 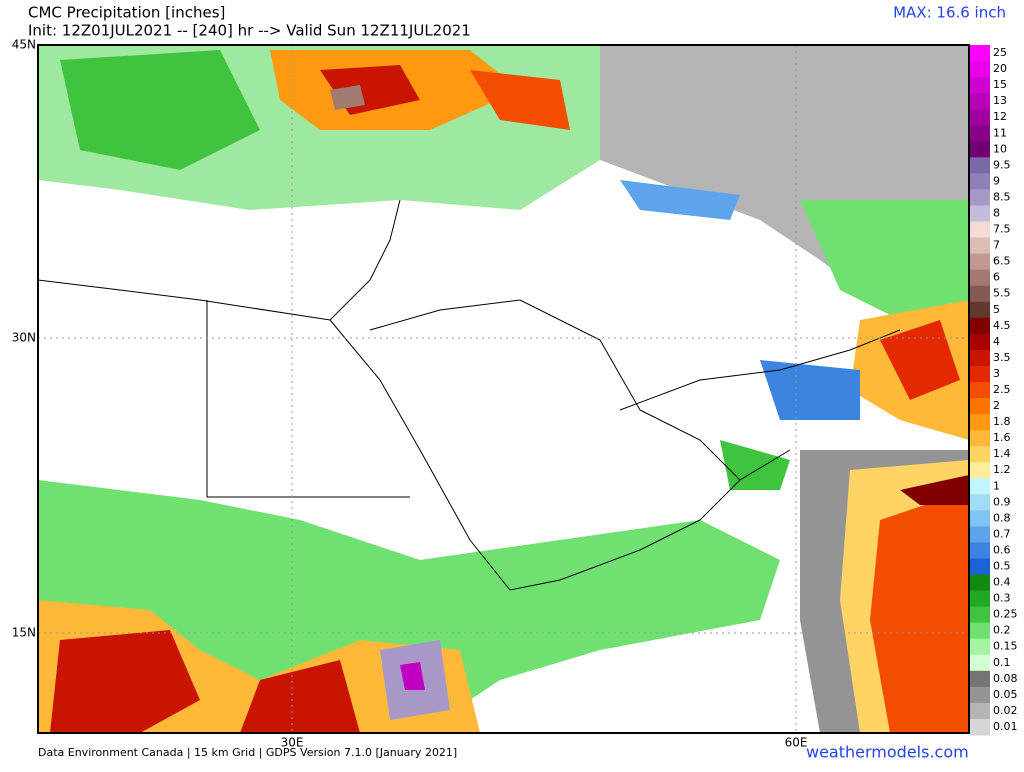 What do you see at coordinates (1000, 116) in the screenshot?
I see `legend-label: 12` at bounding box center [1000, 116].